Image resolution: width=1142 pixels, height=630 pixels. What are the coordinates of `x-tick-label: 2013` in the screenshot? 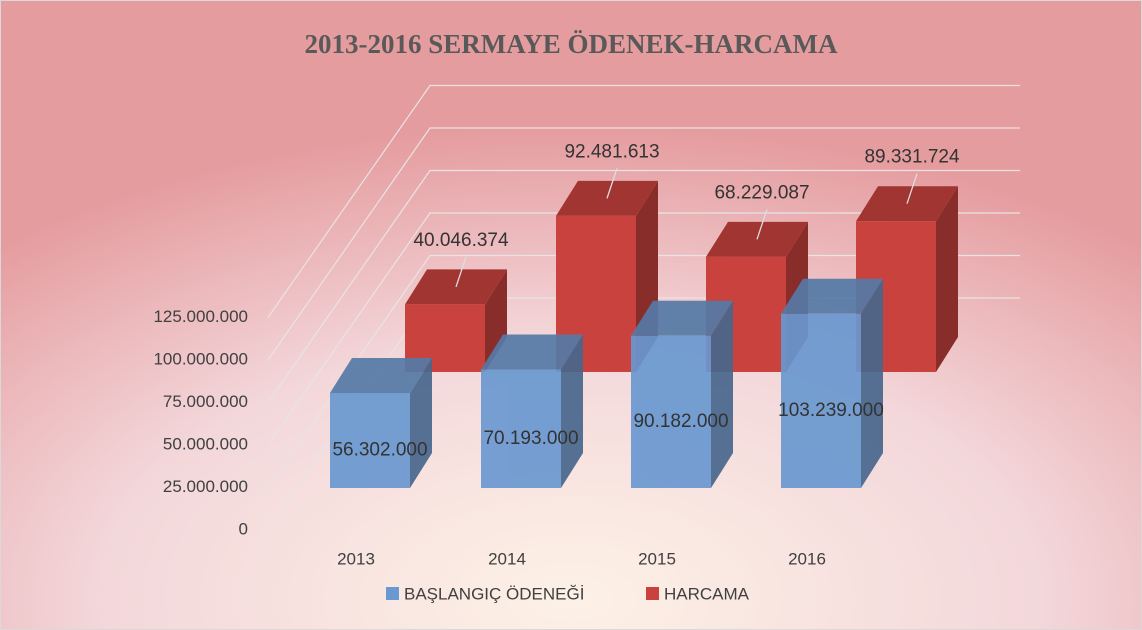 It's located at (356, 558).